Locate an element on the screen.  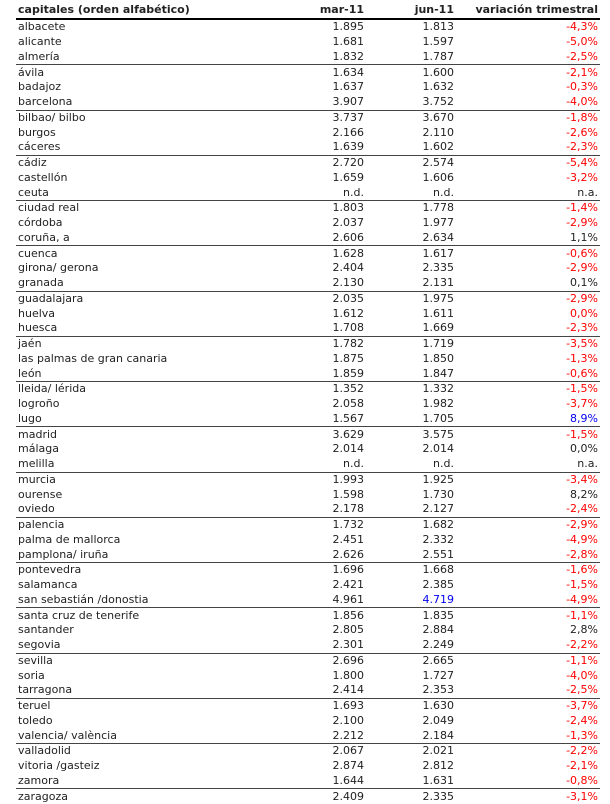
mar-11-cell: 2.130 is located at coordinates (306, 283).